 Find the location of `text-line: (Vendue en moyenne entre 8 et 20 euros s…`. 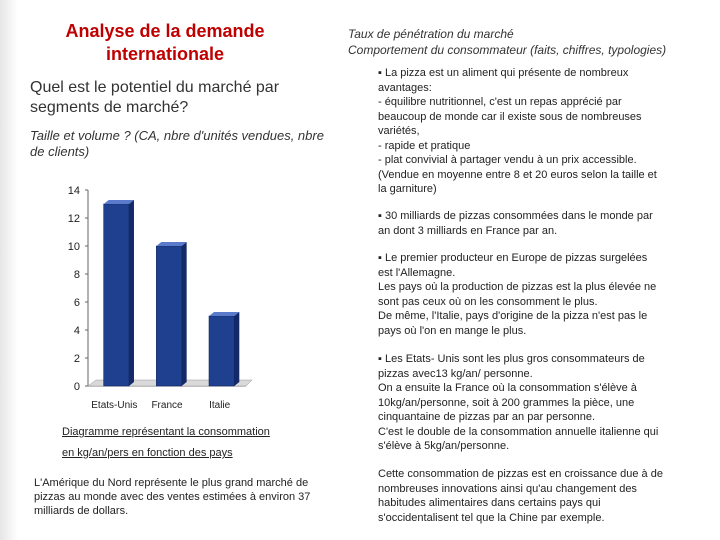

text-line: (Vendue en moyenne entre 8 et 20 euros s… is located at coordinates (517, 174).